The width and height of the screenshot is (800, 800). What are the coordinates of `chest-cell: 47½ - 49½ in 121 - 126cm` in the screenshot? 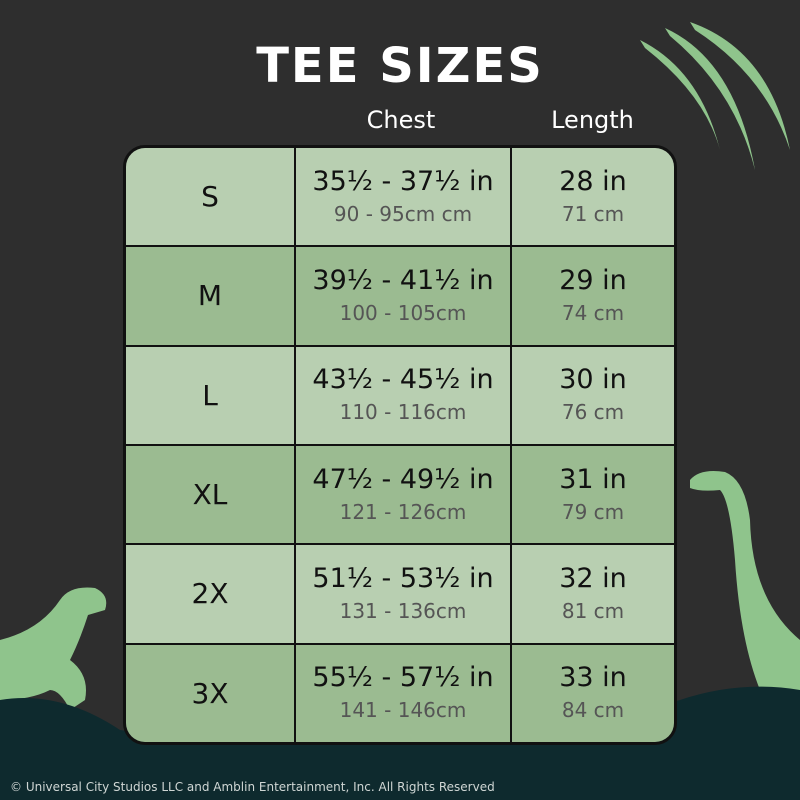 It's located at (404, 494).